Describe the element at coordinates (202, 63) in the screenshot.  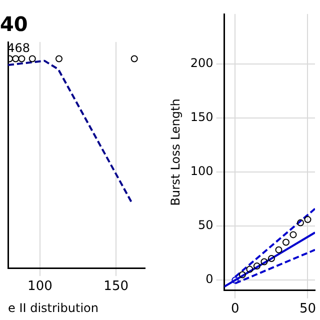
I see `y-tick-label: 200` at that location.